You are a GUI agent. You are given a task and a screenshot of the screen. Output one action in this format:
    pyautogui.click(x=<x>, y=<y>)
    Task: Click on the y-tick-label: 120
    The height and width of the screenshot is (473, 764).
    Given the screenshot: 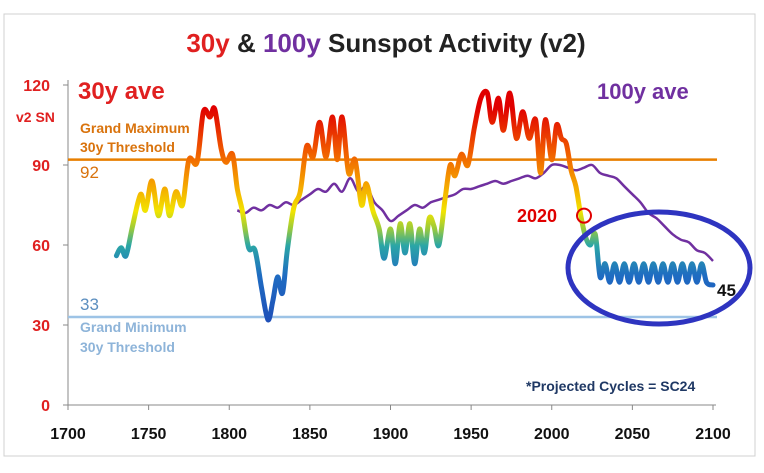 What is the action you would take?
    pyautogui.click(x=36, y=86)
    